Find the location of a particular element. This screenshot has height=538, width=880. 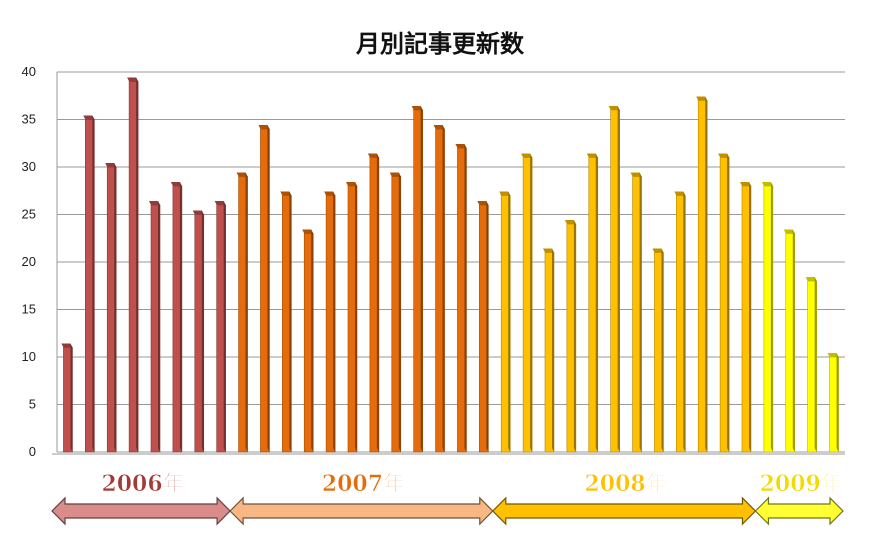

y-tick-label: 10 is located at coordinates (29, 356).